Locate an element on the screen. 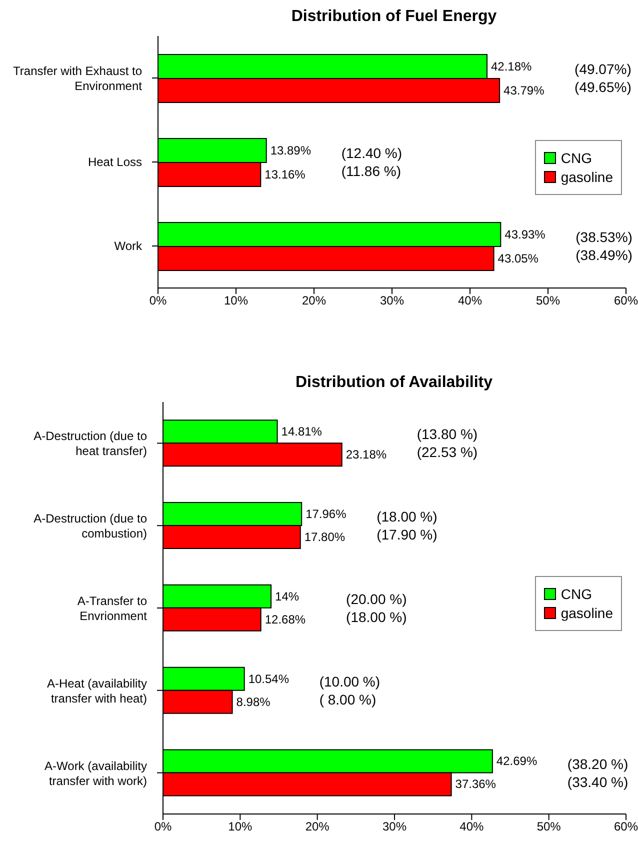 This screenshot has width=638, height=863. annotation: (38.20 %) is located at coordinates (597, 764).